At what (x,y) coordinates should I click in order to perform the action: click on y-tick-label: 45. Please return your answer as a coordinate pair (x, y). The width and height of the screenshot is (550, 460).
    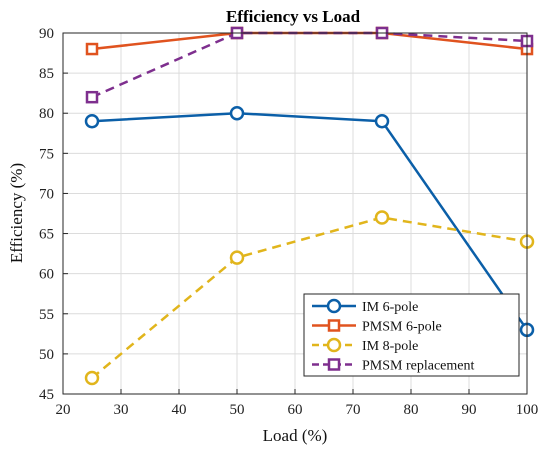
    Looking at the image, I should click on (46, 395).